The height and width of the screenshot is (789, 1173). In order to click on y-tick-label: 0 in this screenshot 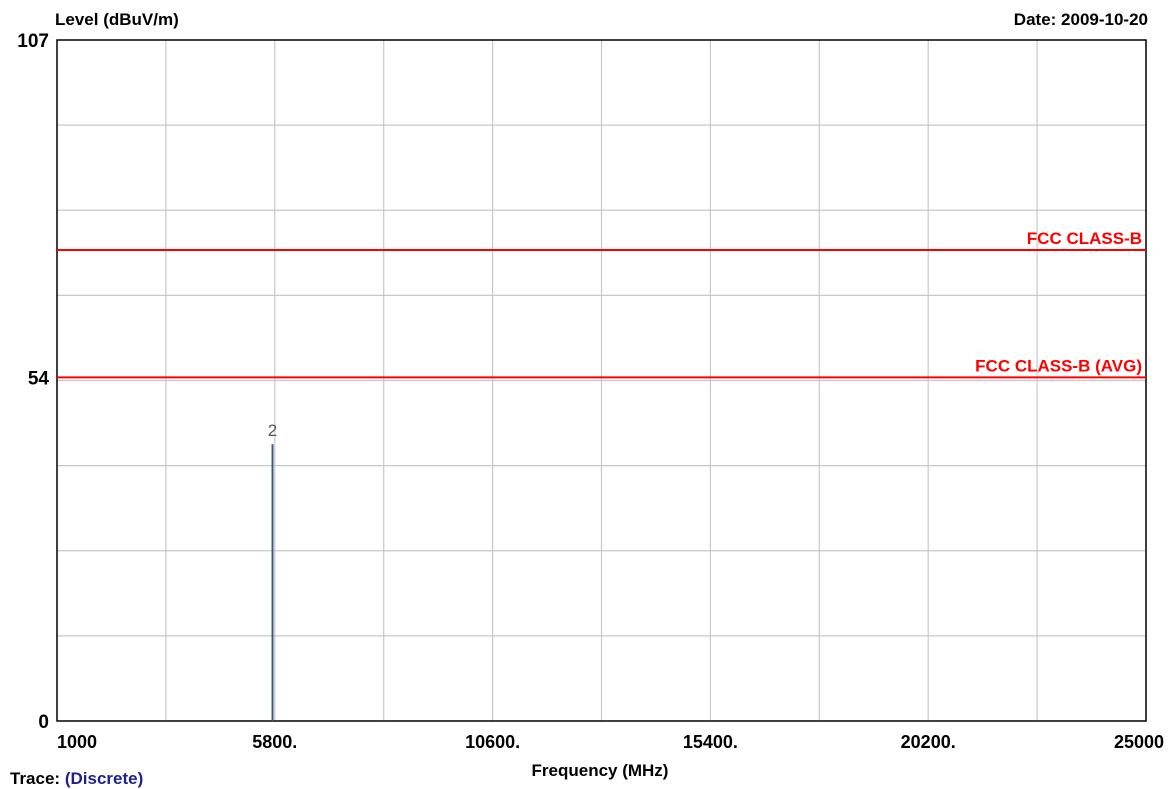, I will do `click(43, 722)`.